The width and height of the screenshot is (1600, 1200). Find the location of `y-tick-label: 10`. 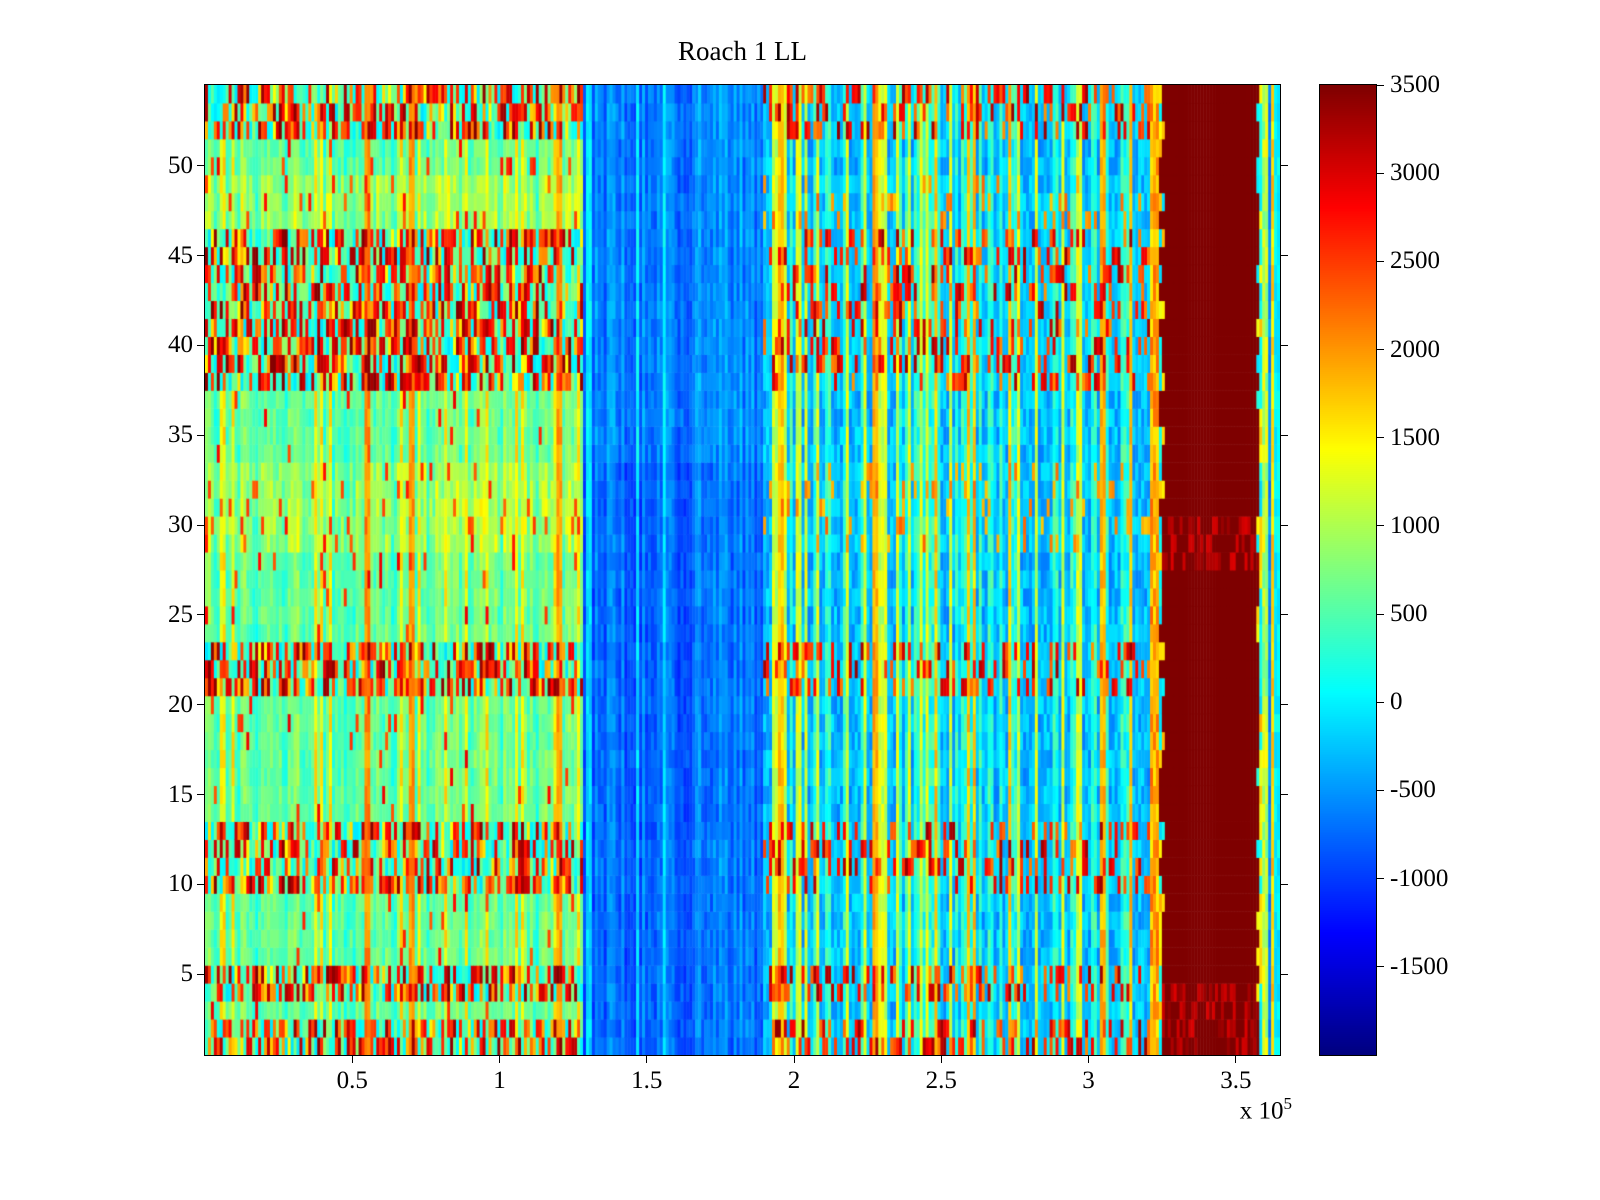

y-tick-label: 10 is located at coordinates (180, 884).